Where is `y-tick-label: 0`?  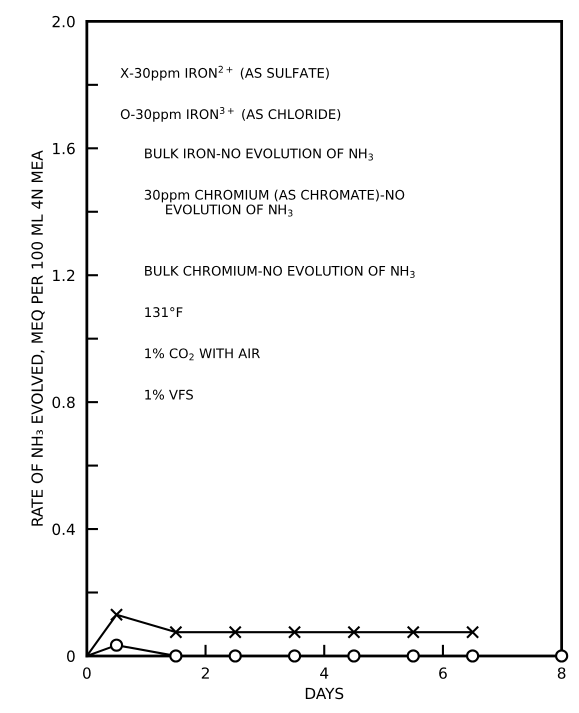
y-tick-label: 0 is located at coordinates (71, 656).